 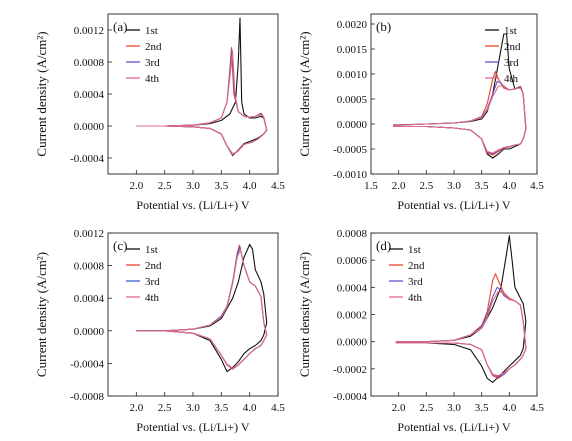 I want to click on y-tick-label: 0.0015, so click(x=352, y=50).